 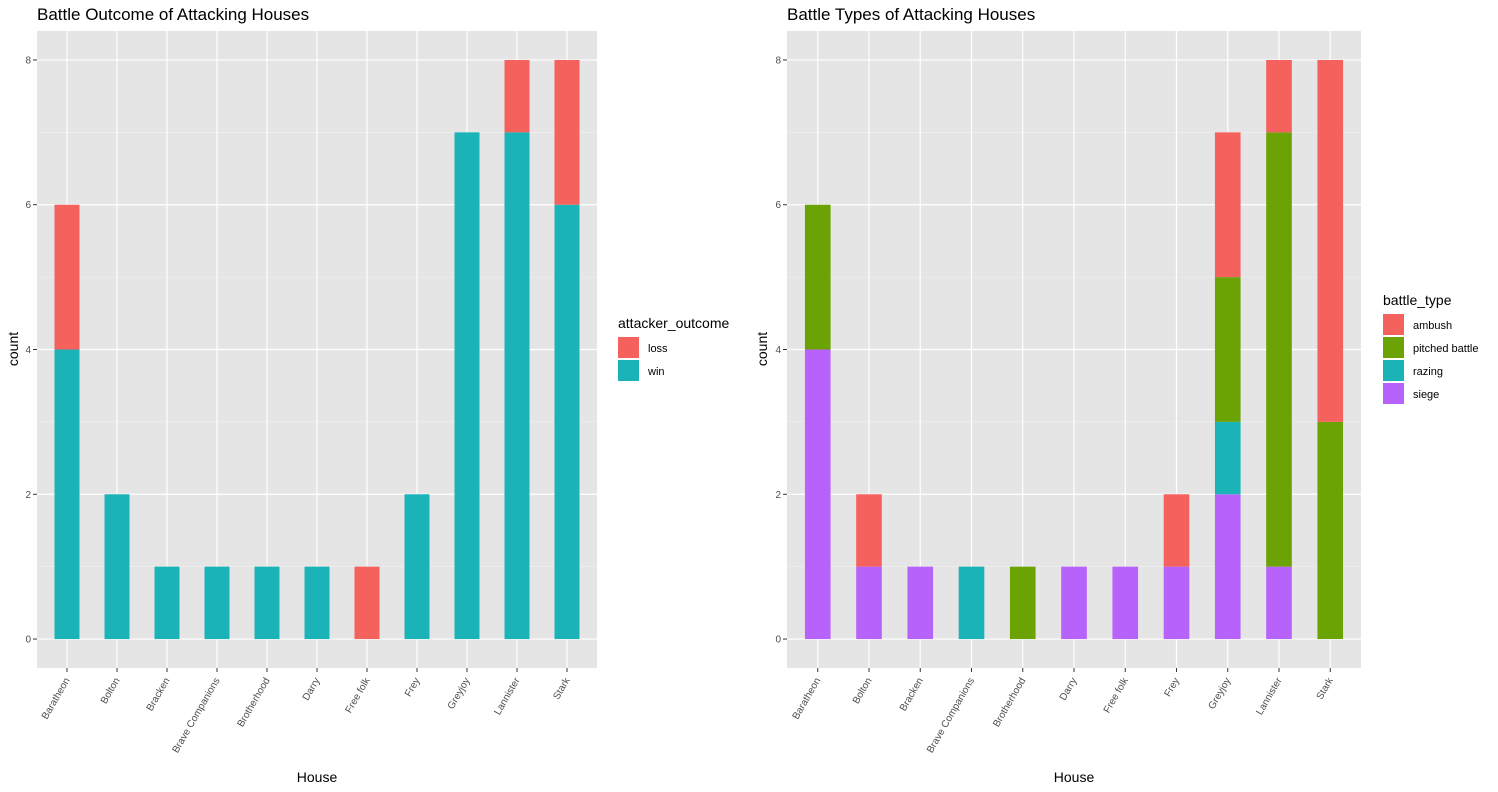 What do you see at coordinates (517, 96) in the screenshot?
I see `bar-loss-lannister` at bounding box center [517, 96].